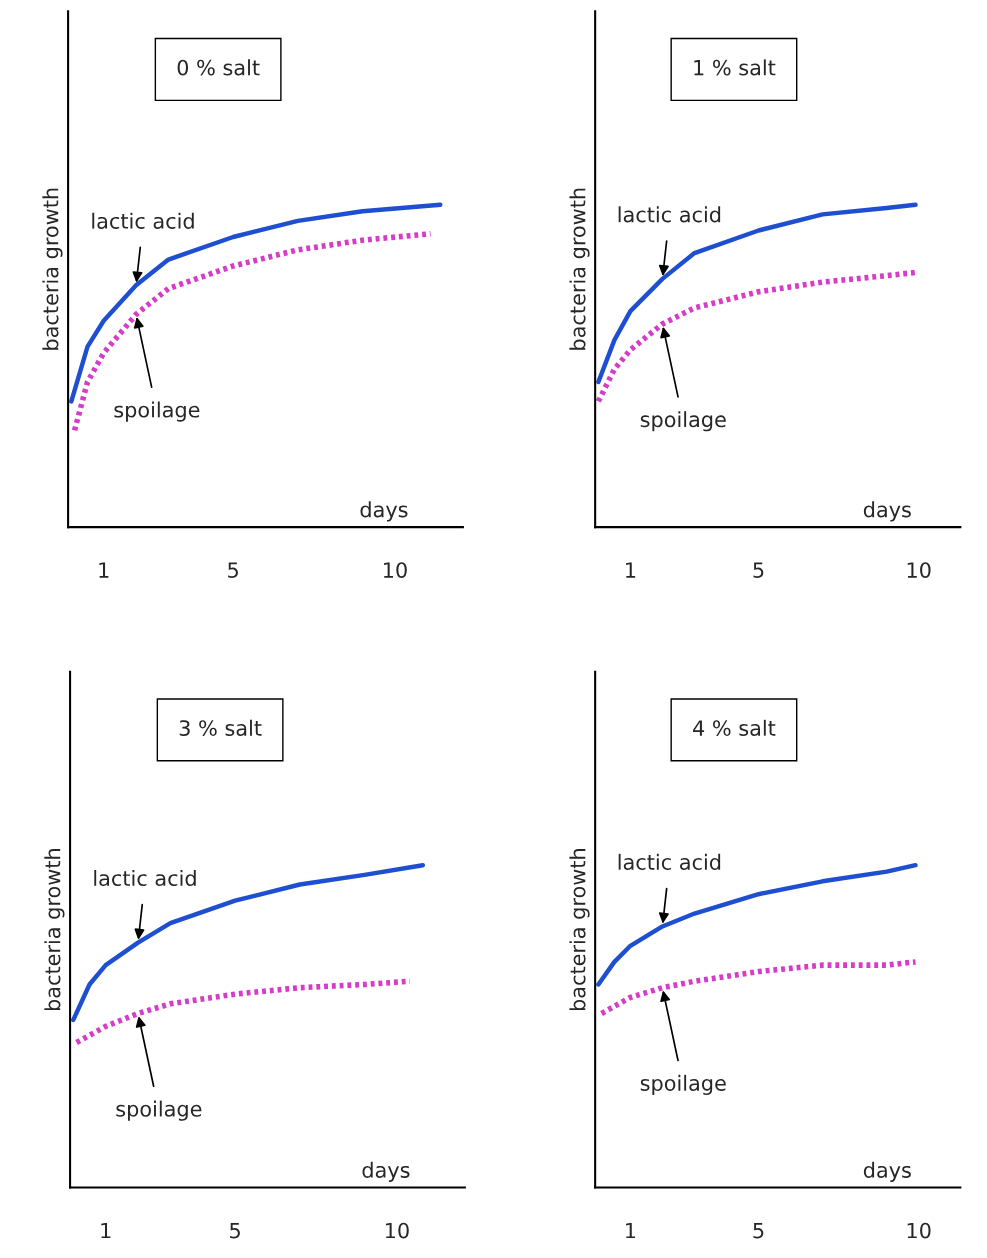  Describe the element at coordinates (157, 411) in the screenshot. I see `series-label: spoilage` at that location.